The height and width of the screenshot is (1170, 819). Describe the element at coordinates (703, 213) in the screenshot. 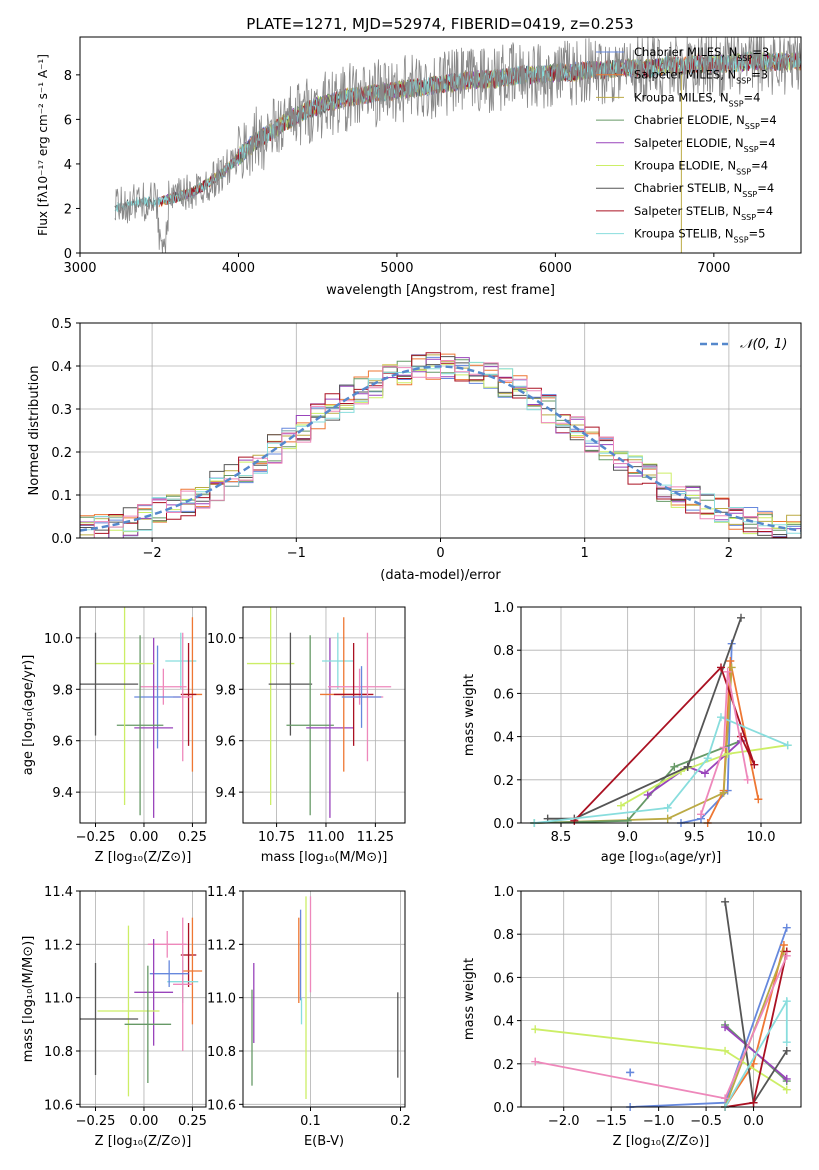

I see `legend-label: Salpeter STELIB, NSSP=4` at that location.